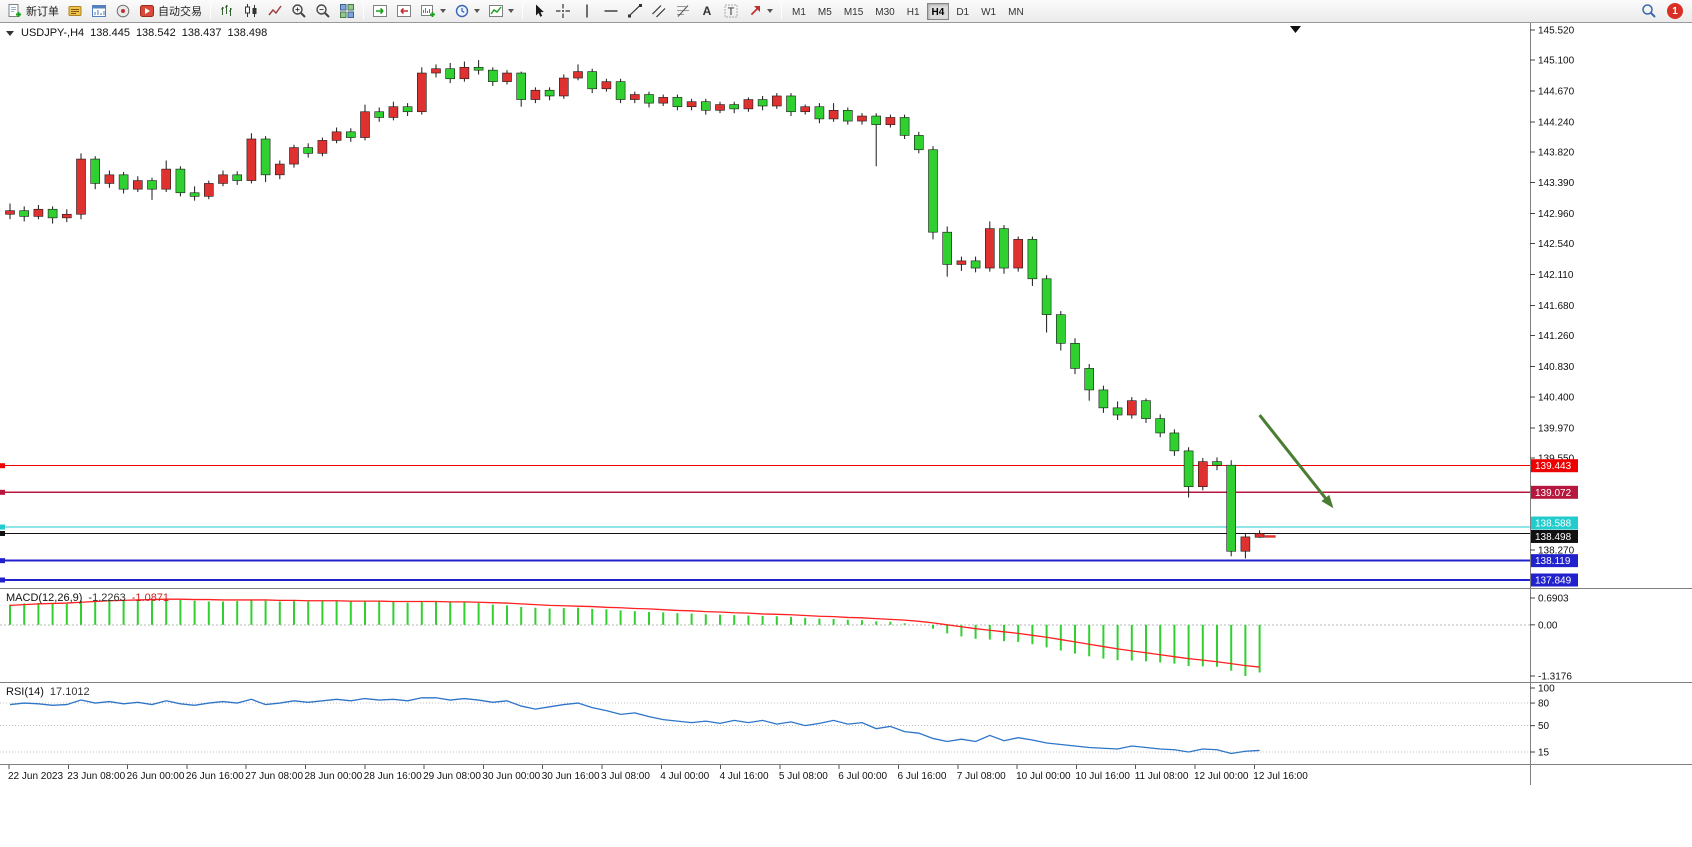 This screenshot has height=847, width=1692. I want to click on autotrading-icon, so click(147, 11).